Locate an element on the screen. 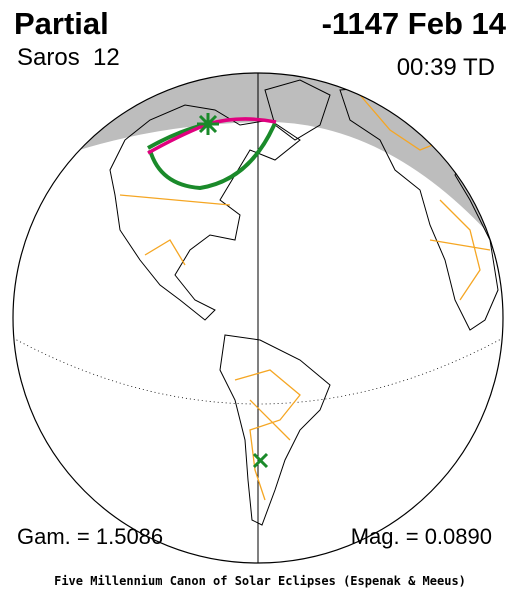 This screenshot has width=520, height=600. eclipse-type: Partial is located at coordinates (61, 23).